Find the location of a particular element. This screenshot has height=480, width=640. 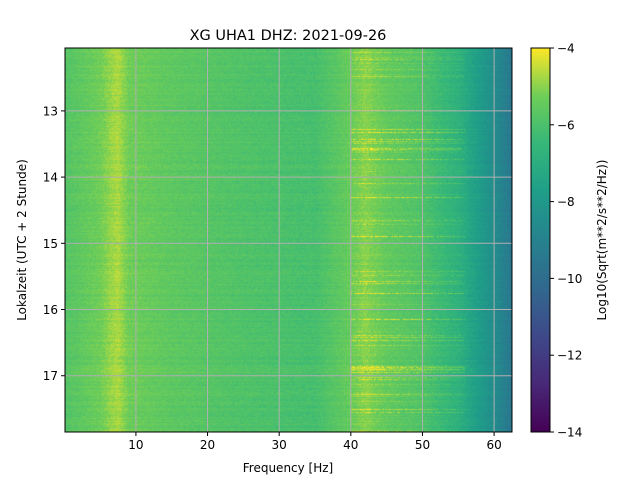

colorbar-tick-label: −10 is located at coordinates (569, 279).